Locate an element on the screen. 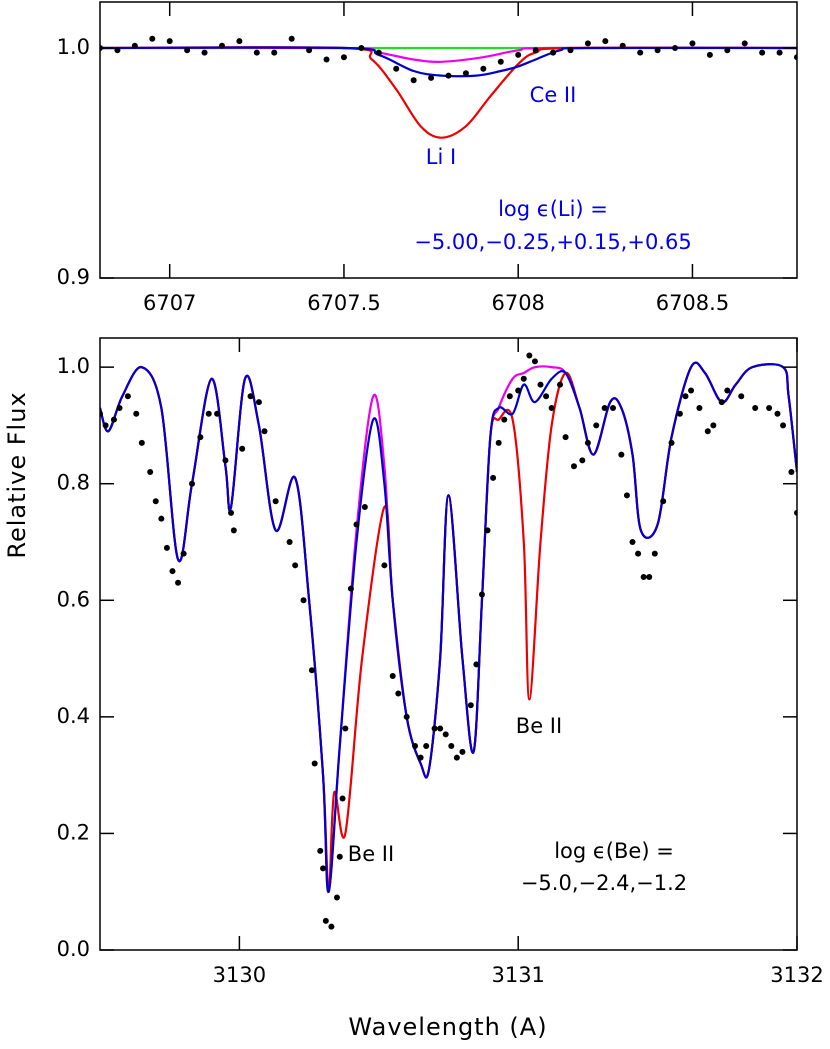 The image size is (830, 1049). y-axis-label: Relative Flux is located at coordinates (17, 474).